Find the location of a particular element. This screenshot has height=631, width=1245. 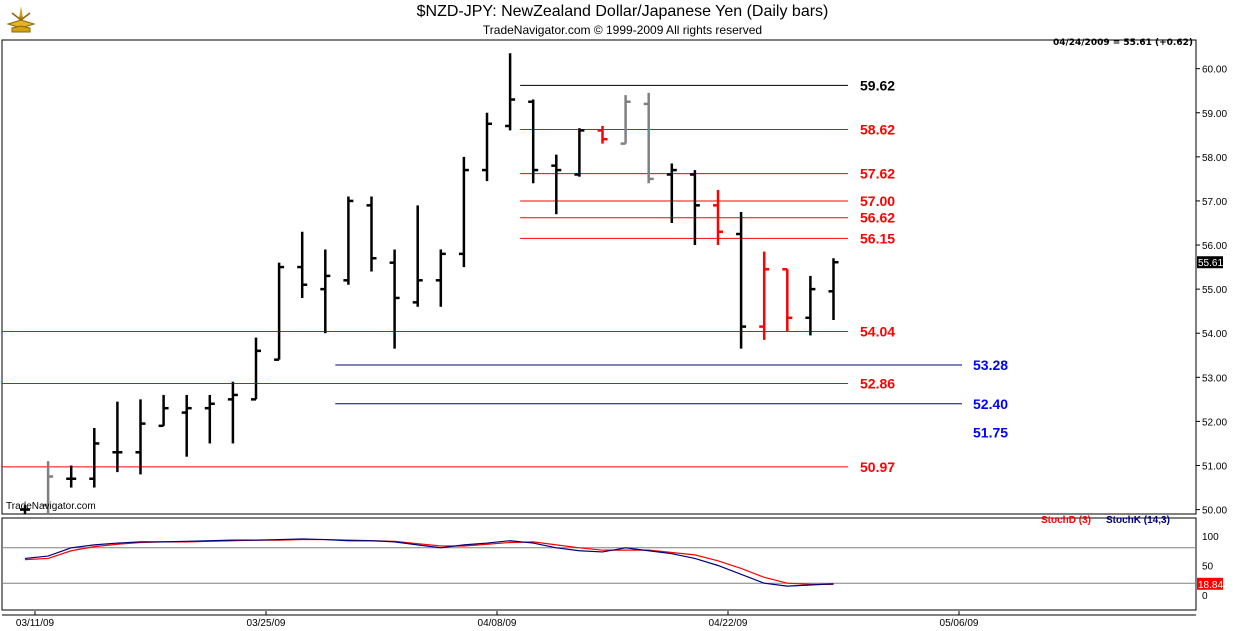

price-tick-label: 52.00 is located at coordinates (1214, 422).